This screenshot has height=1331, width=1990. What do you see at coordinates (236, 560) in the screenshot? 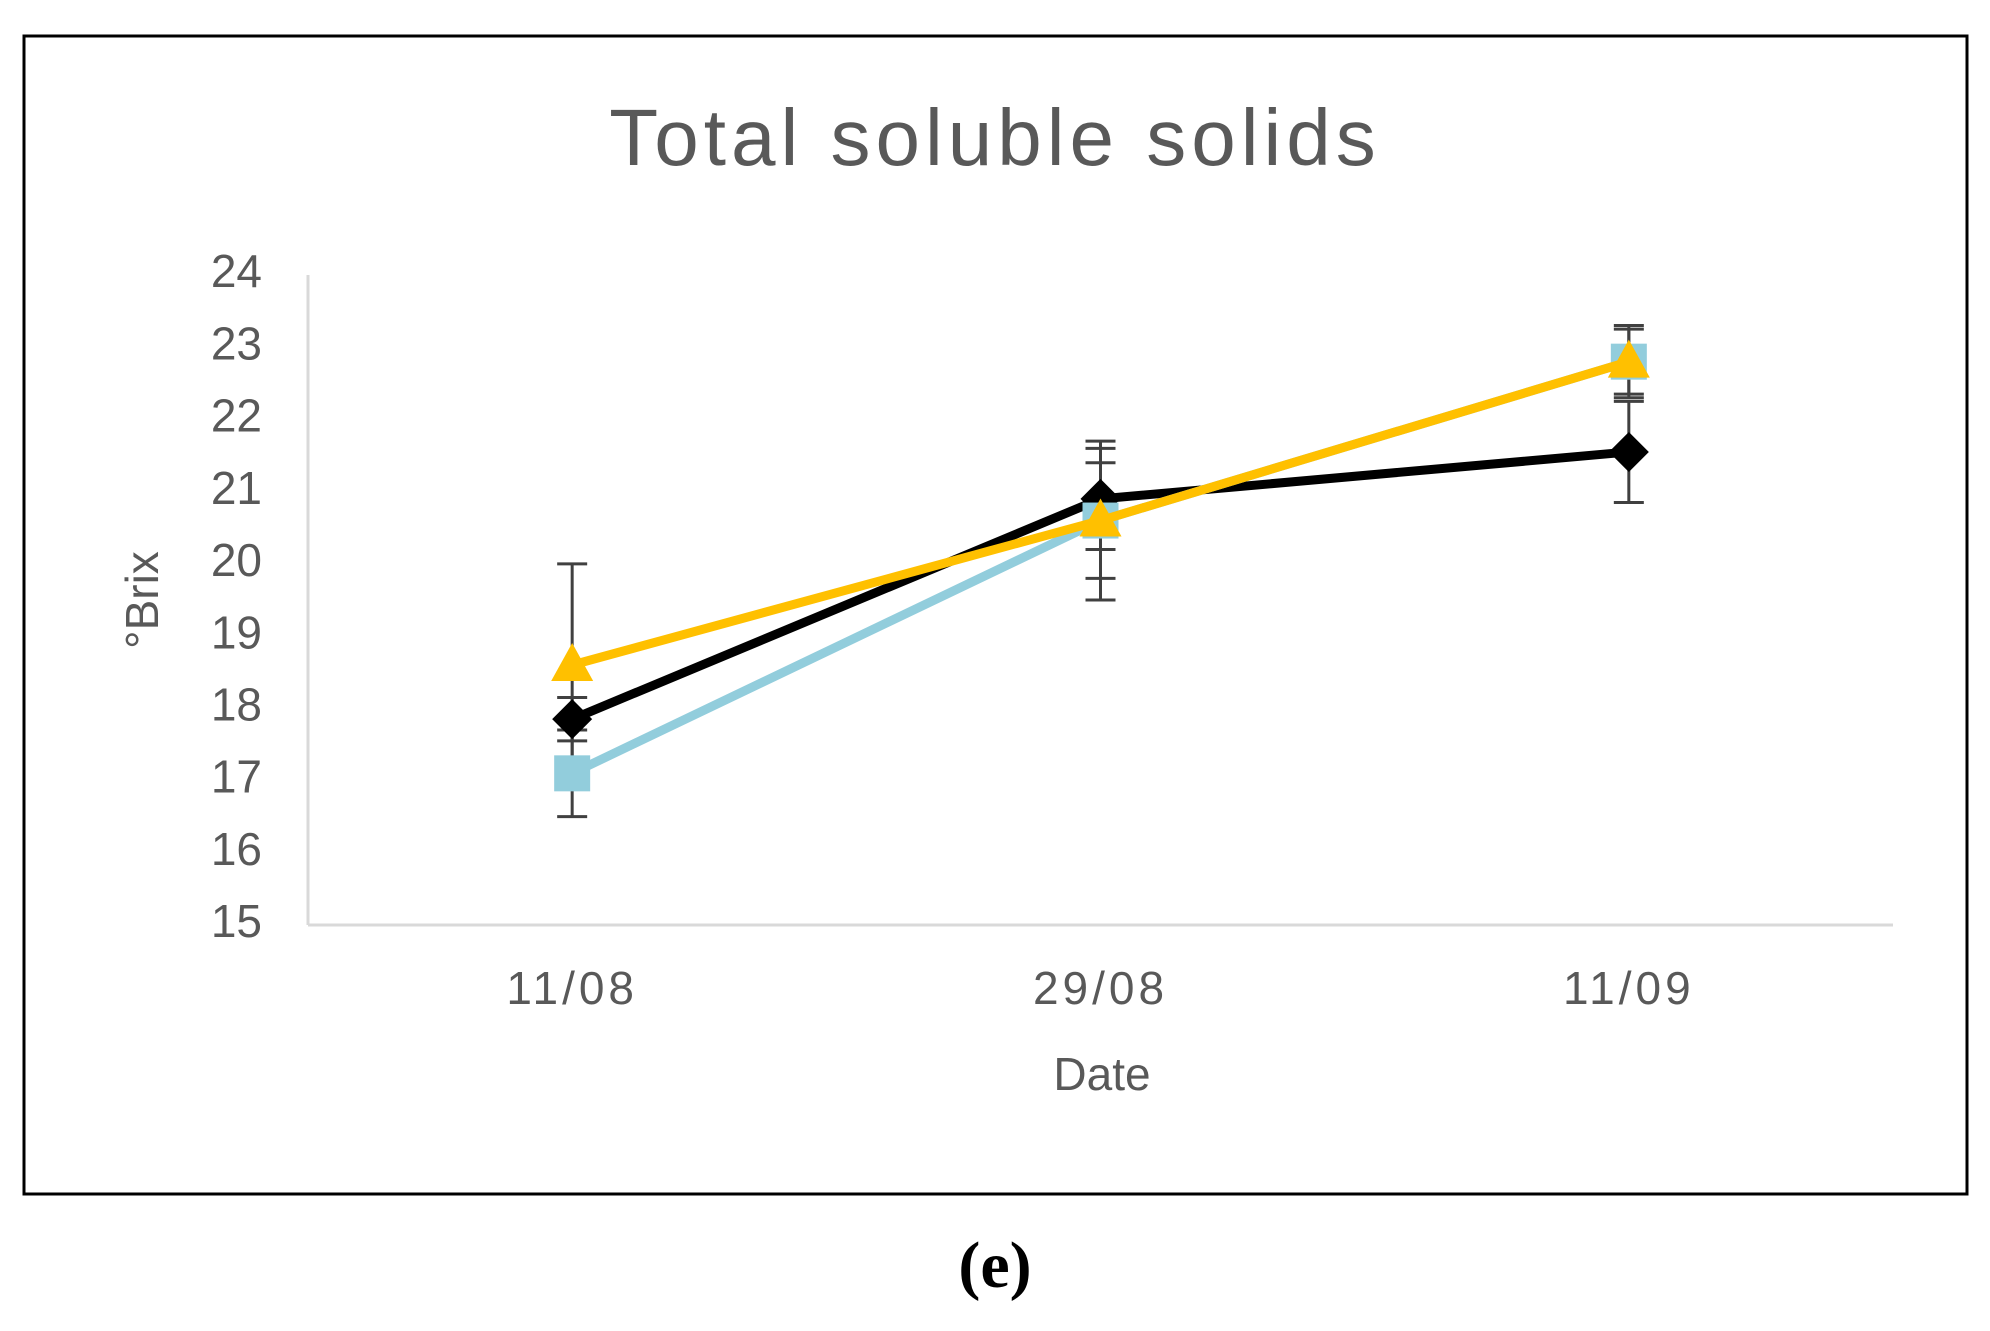
I see `y-tick-label: 20` at bounding box center [236, 560].